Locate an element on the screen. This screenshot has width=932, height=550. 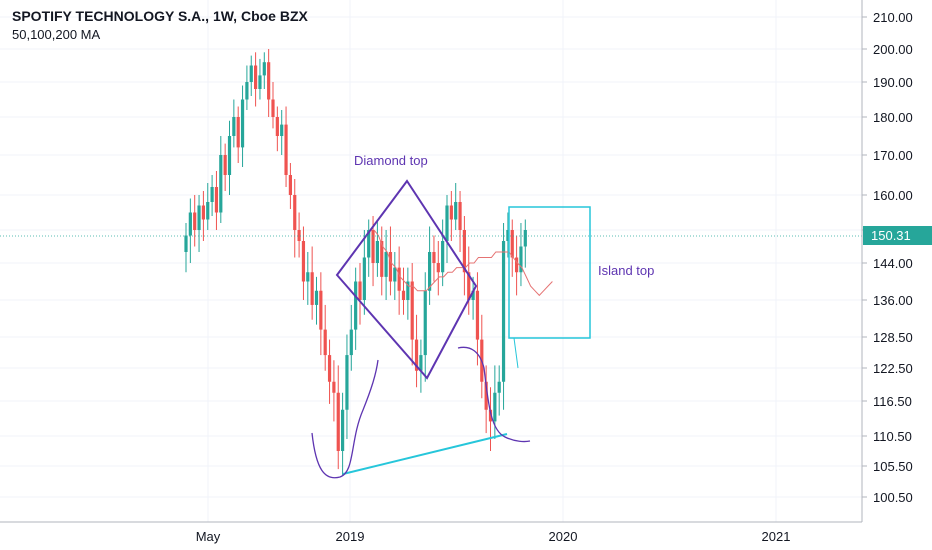
price-tick-label: 200.00 is located at coordinates (893, 49).